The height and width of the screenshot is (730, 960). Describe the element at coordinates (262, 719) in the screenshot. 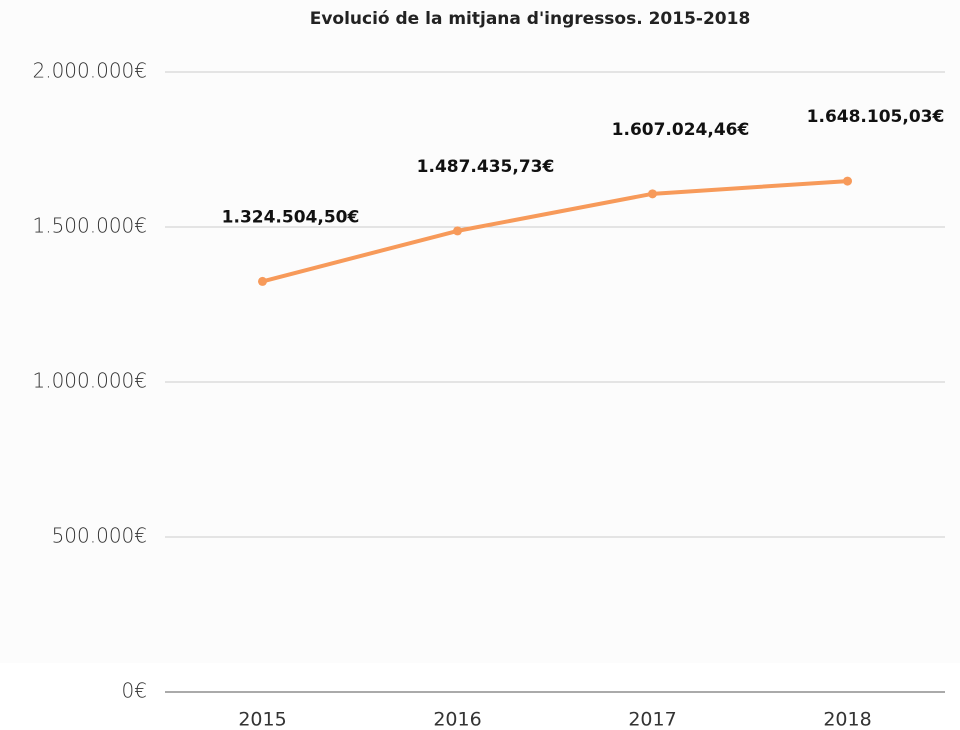

I see `x-tick-label: 2015` at that location.